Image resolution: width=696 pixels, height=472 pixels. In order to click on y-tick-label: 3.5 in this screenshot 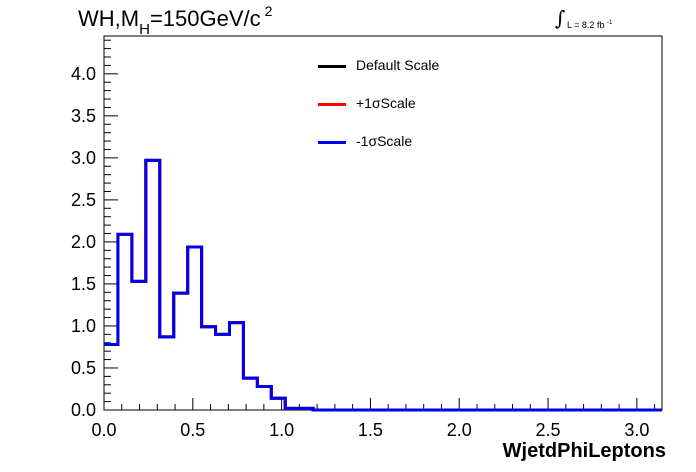, I will do `click(83, 116)`.